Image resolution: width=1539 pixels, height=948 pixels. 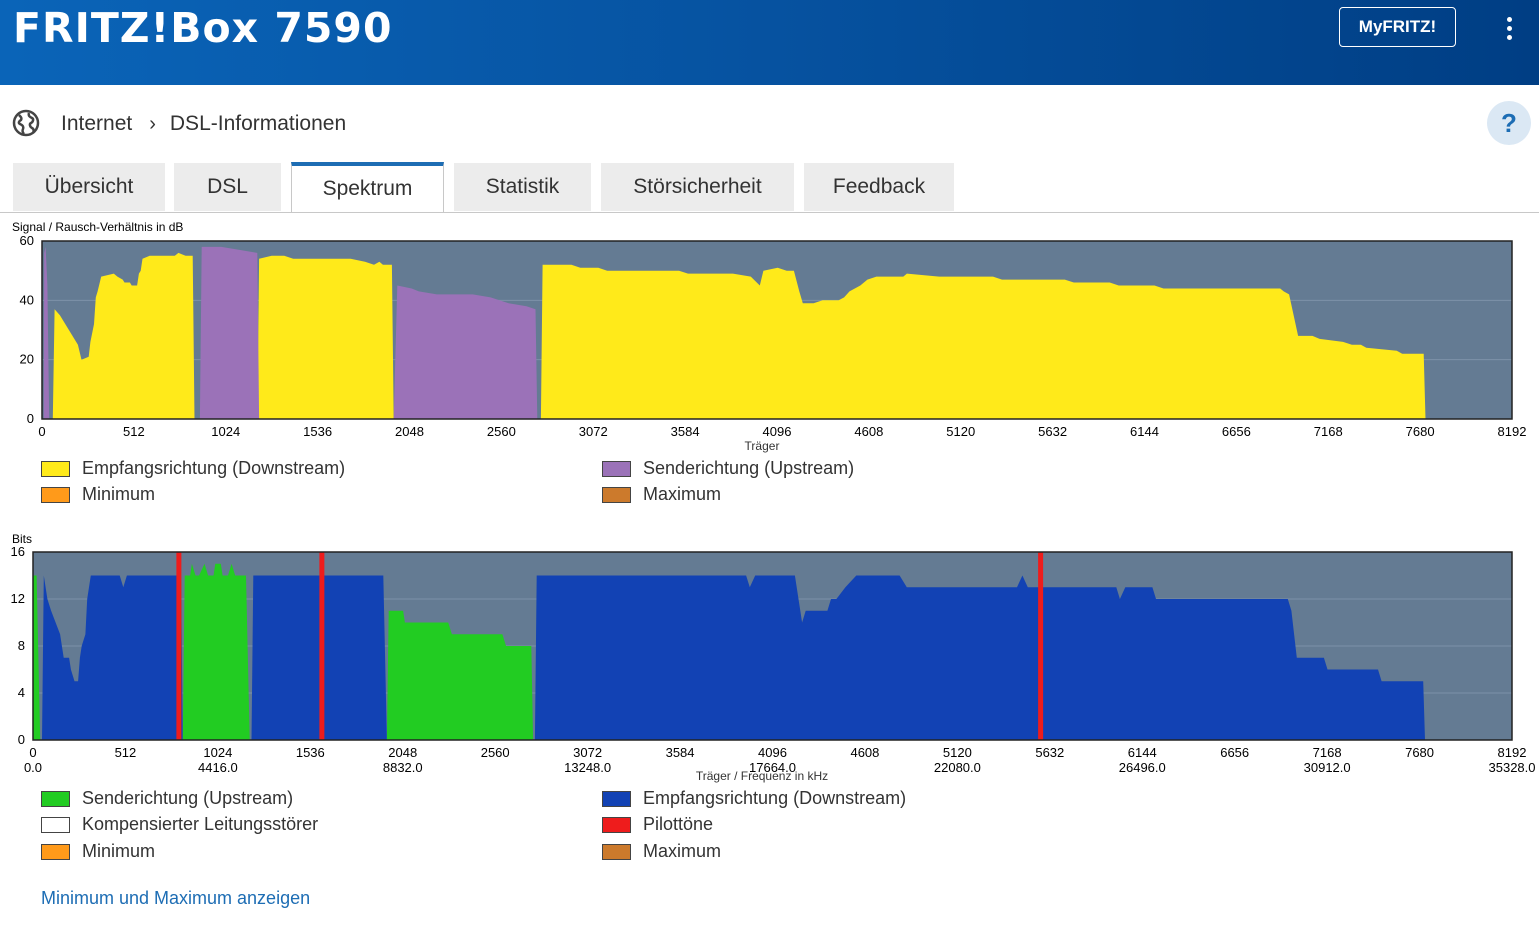 What do you see at coordinates (27, 299) in the screenshot?
I see `y-tick-label: 40` at bounding box center [27, 299].